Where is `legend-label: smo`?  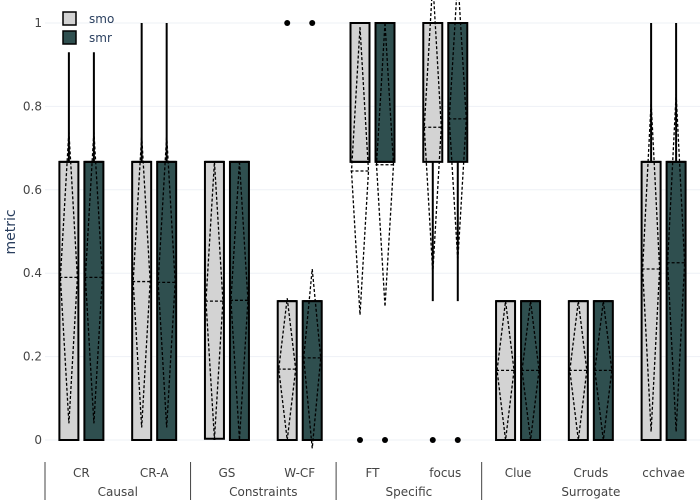 legend-label: smo is located at coordinates (101, 19).